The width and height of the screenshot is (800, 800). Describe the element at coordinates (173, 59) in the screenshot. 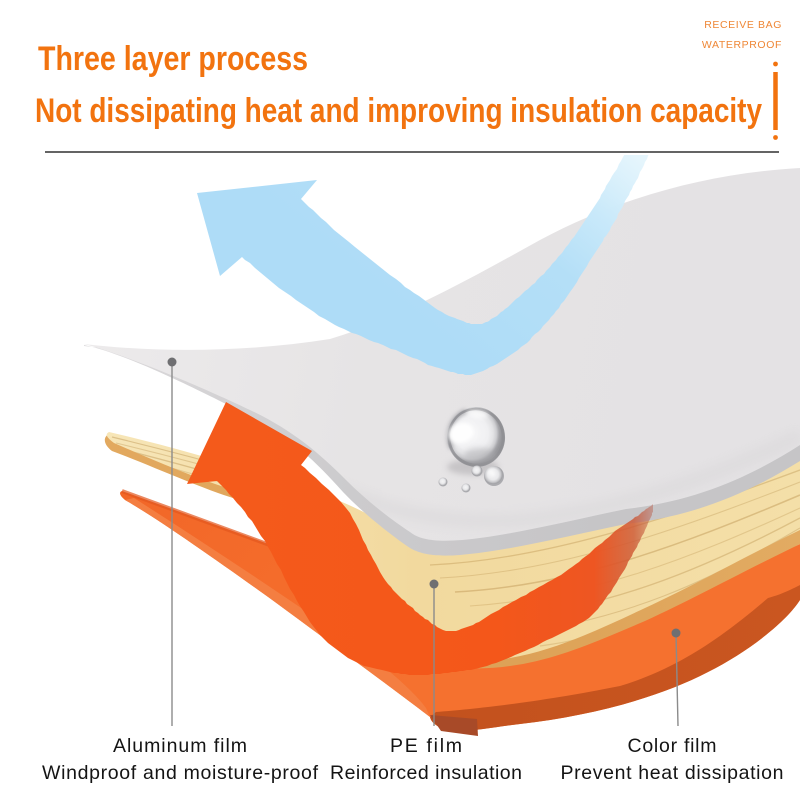

I see `svg-text: Three layer process` at that location.